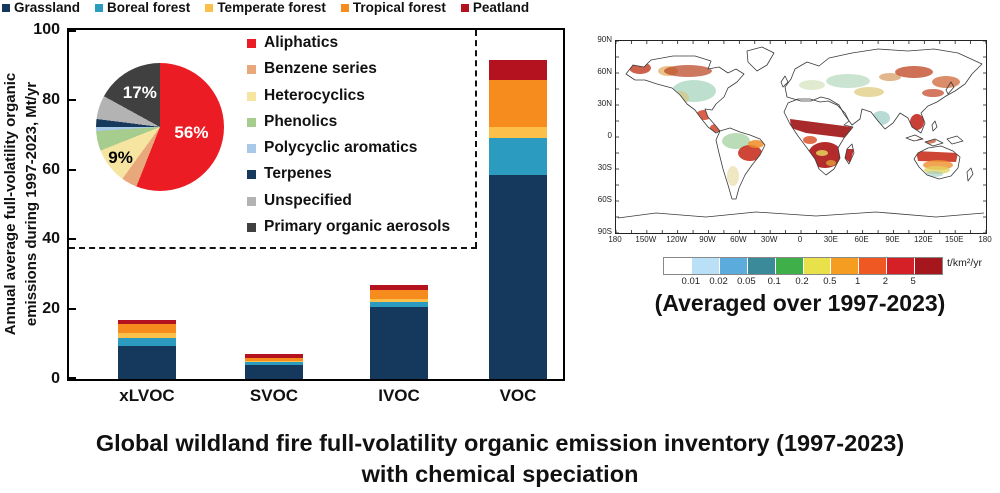  I want to click on stacked-bar-xlvoc, so click(147, 349).